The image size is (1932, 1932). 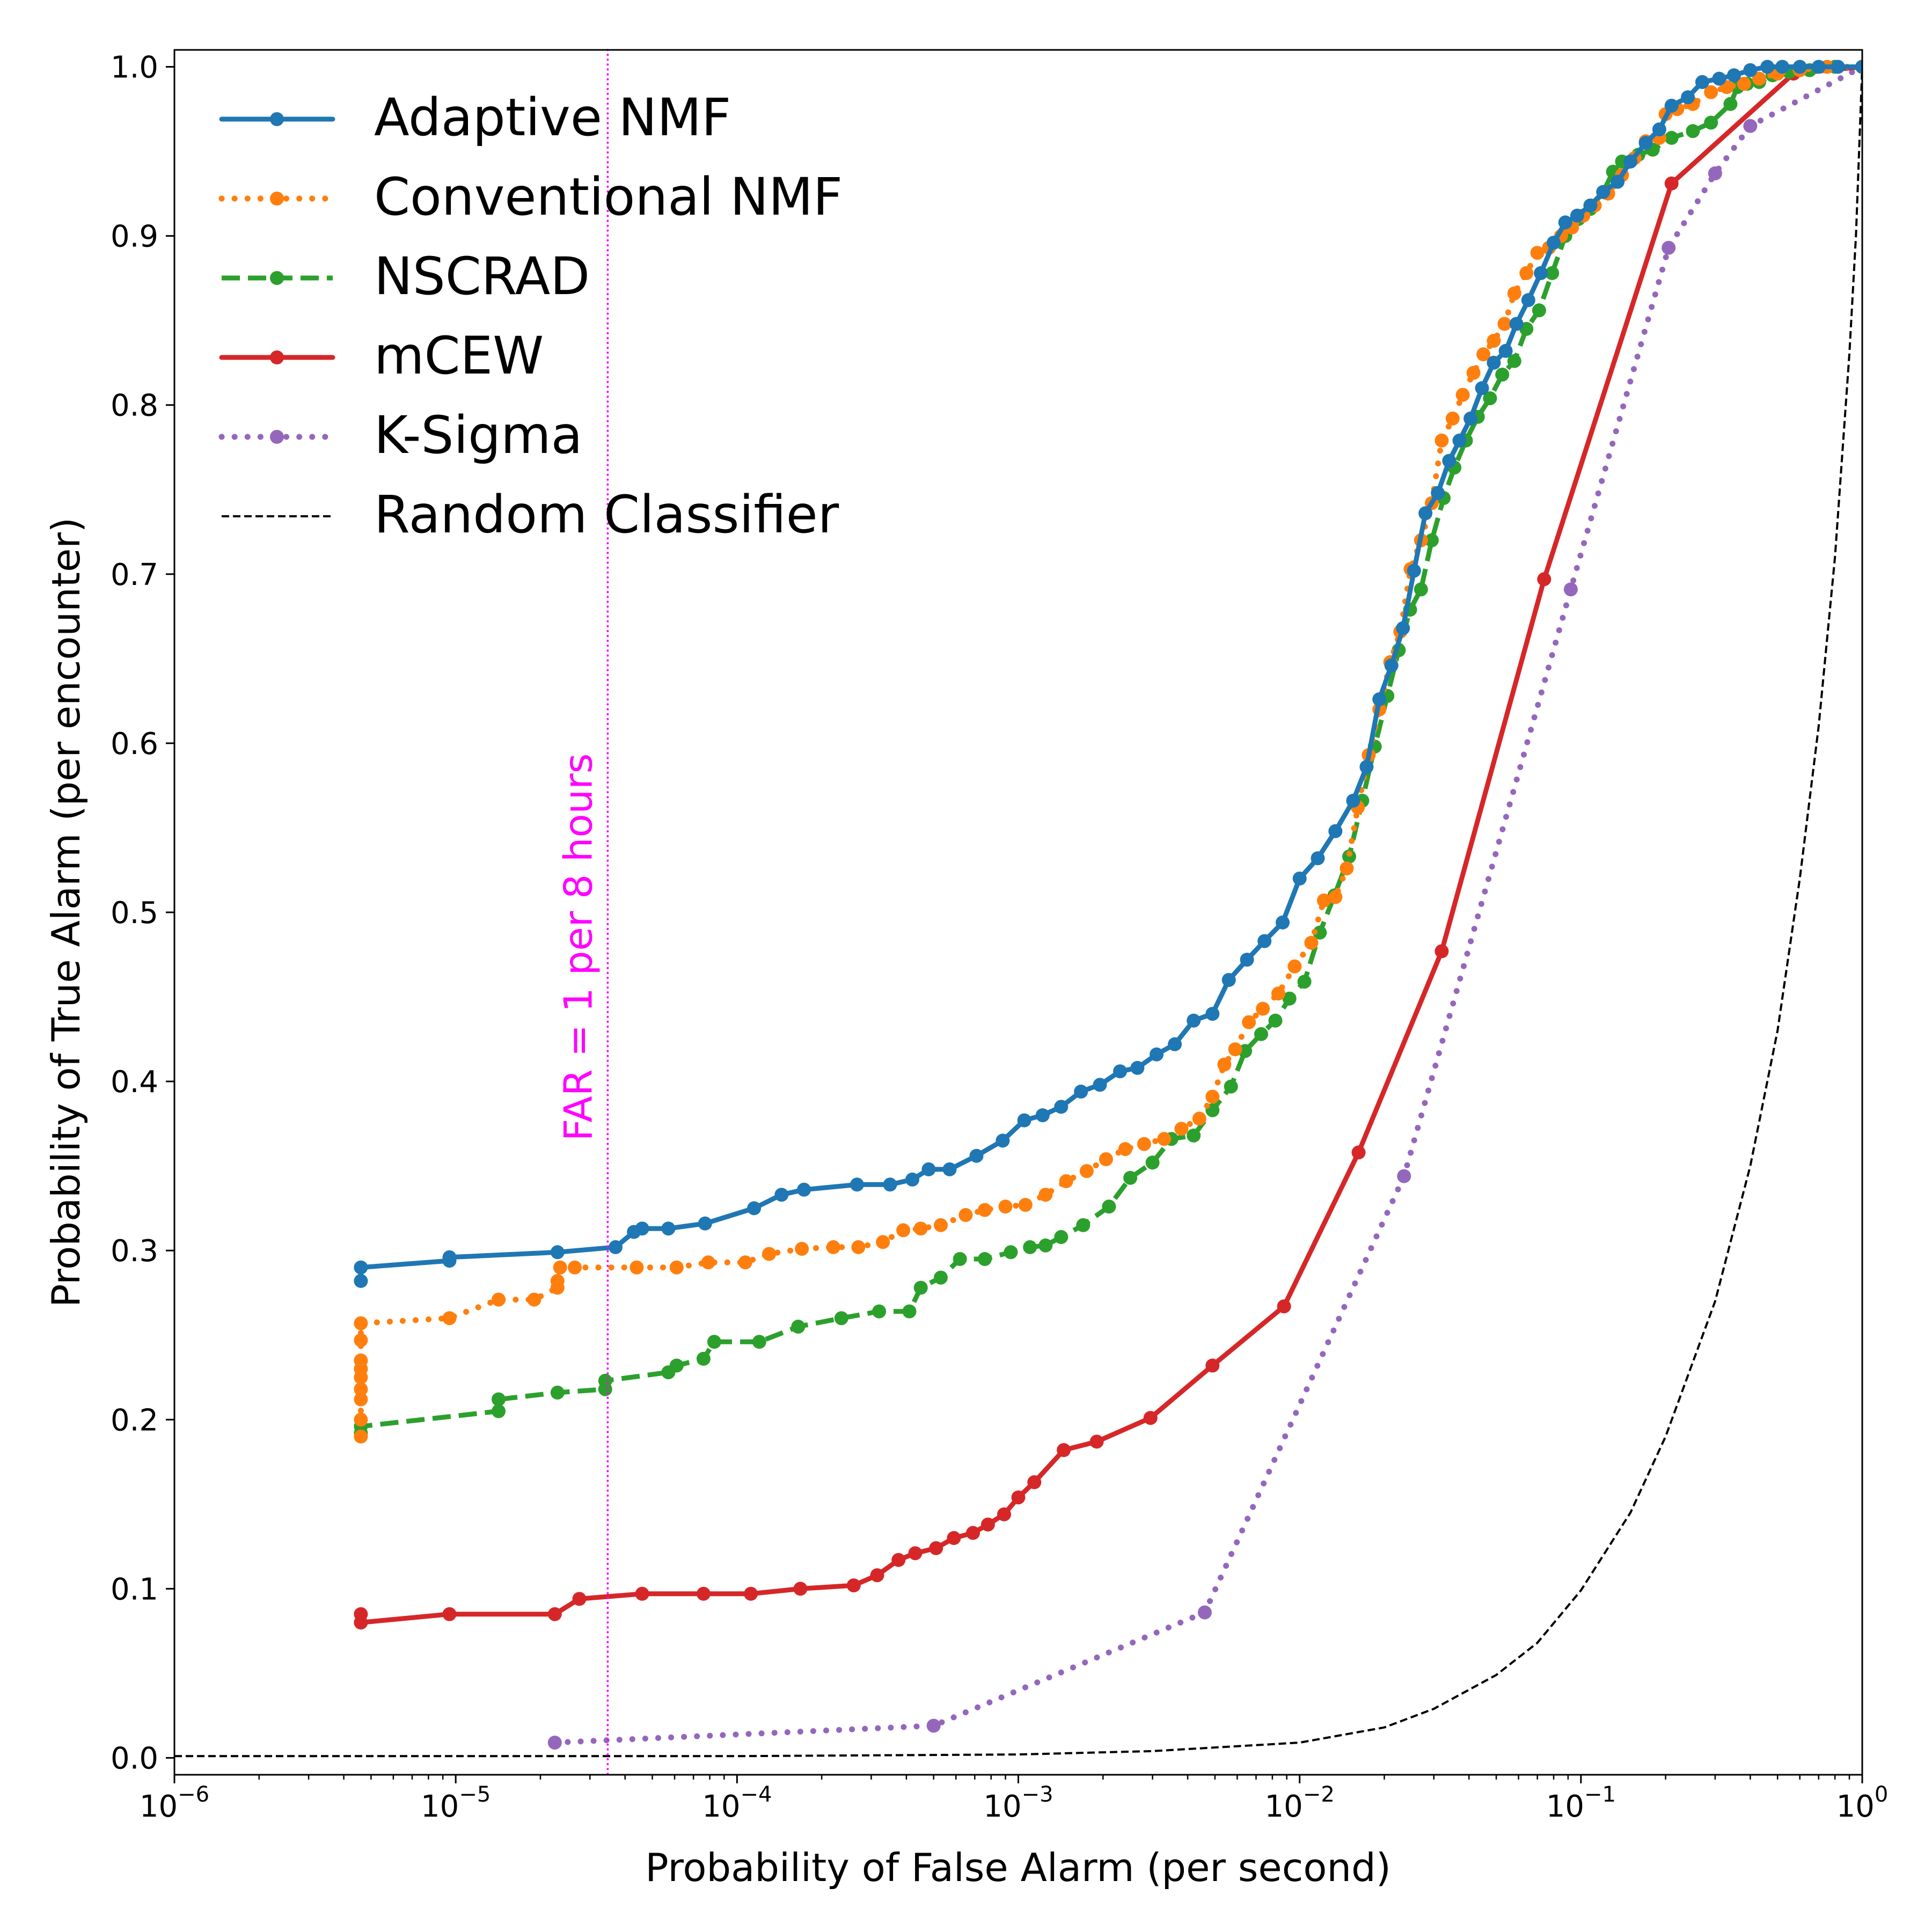 What do you see at coordinates (1581, 1803) in the screenshot?
I see `x-tick-label: 10⁻¹` at bounding box center [1581, 1803].